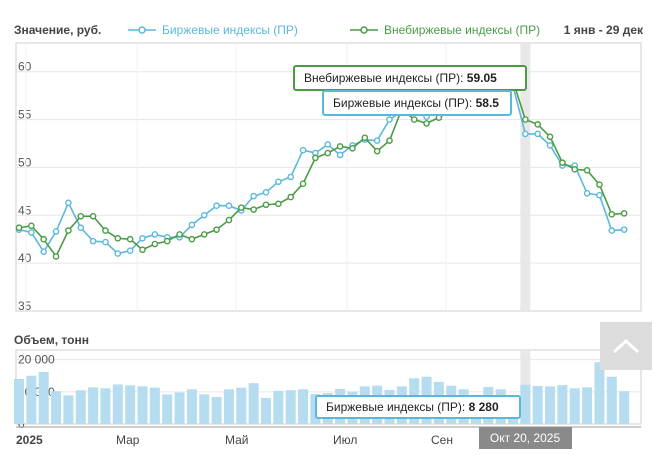 This screenshot has height=461, width=656. What do you see at coordinates (442, 440) in the screenshot?
I see `x-tick-label: Сен` at bounding box center [442, 440].